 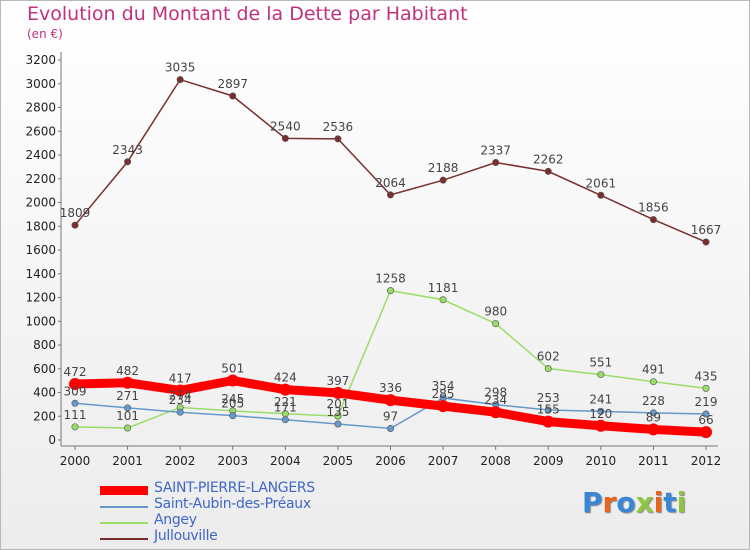 I want to click on data-label: 1258, so click(x=390, y=279).